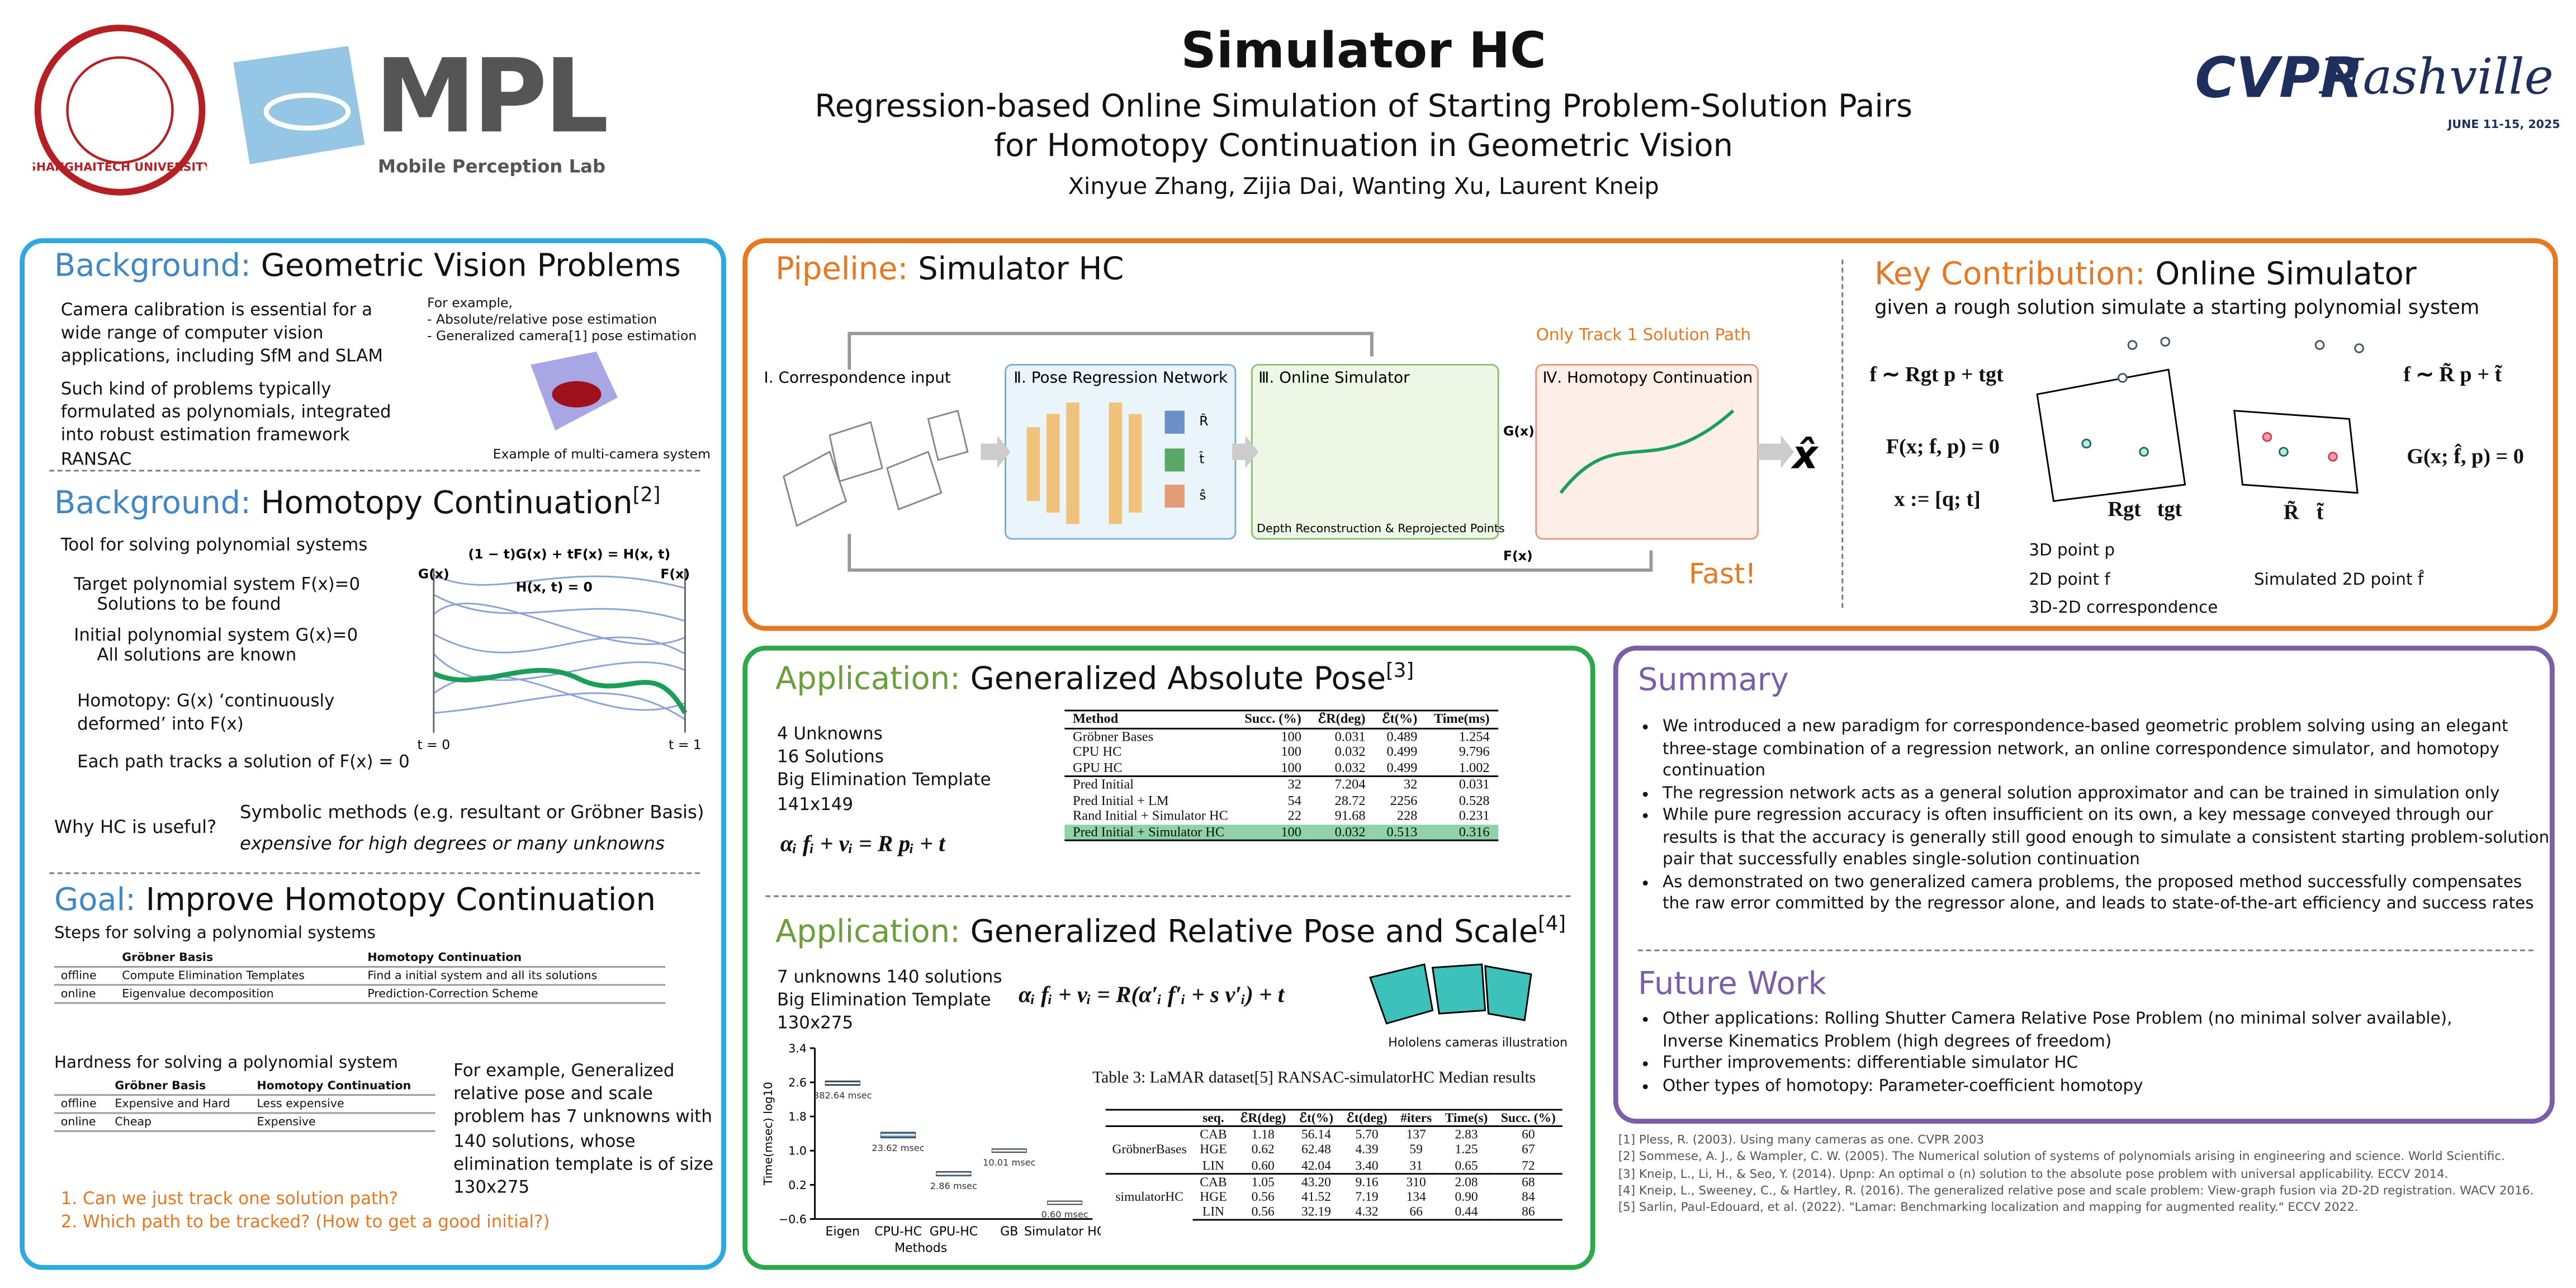 The height and width of the screenshot is (1288, 2576). I want to click on header-cell: Gröbner Basis, so click(238, 958).